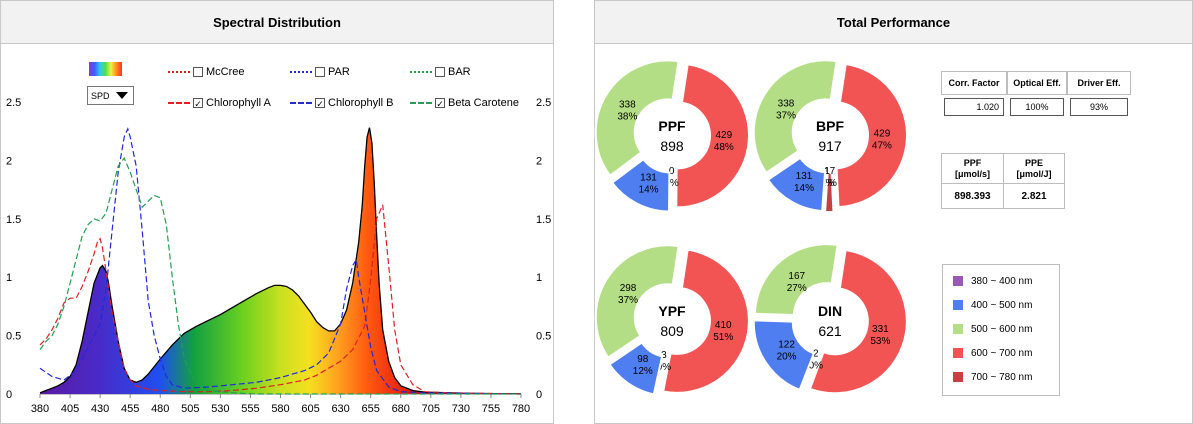 The image size is (1193, 424). I want to click on toggle-par: PAR, so click(320, 72).